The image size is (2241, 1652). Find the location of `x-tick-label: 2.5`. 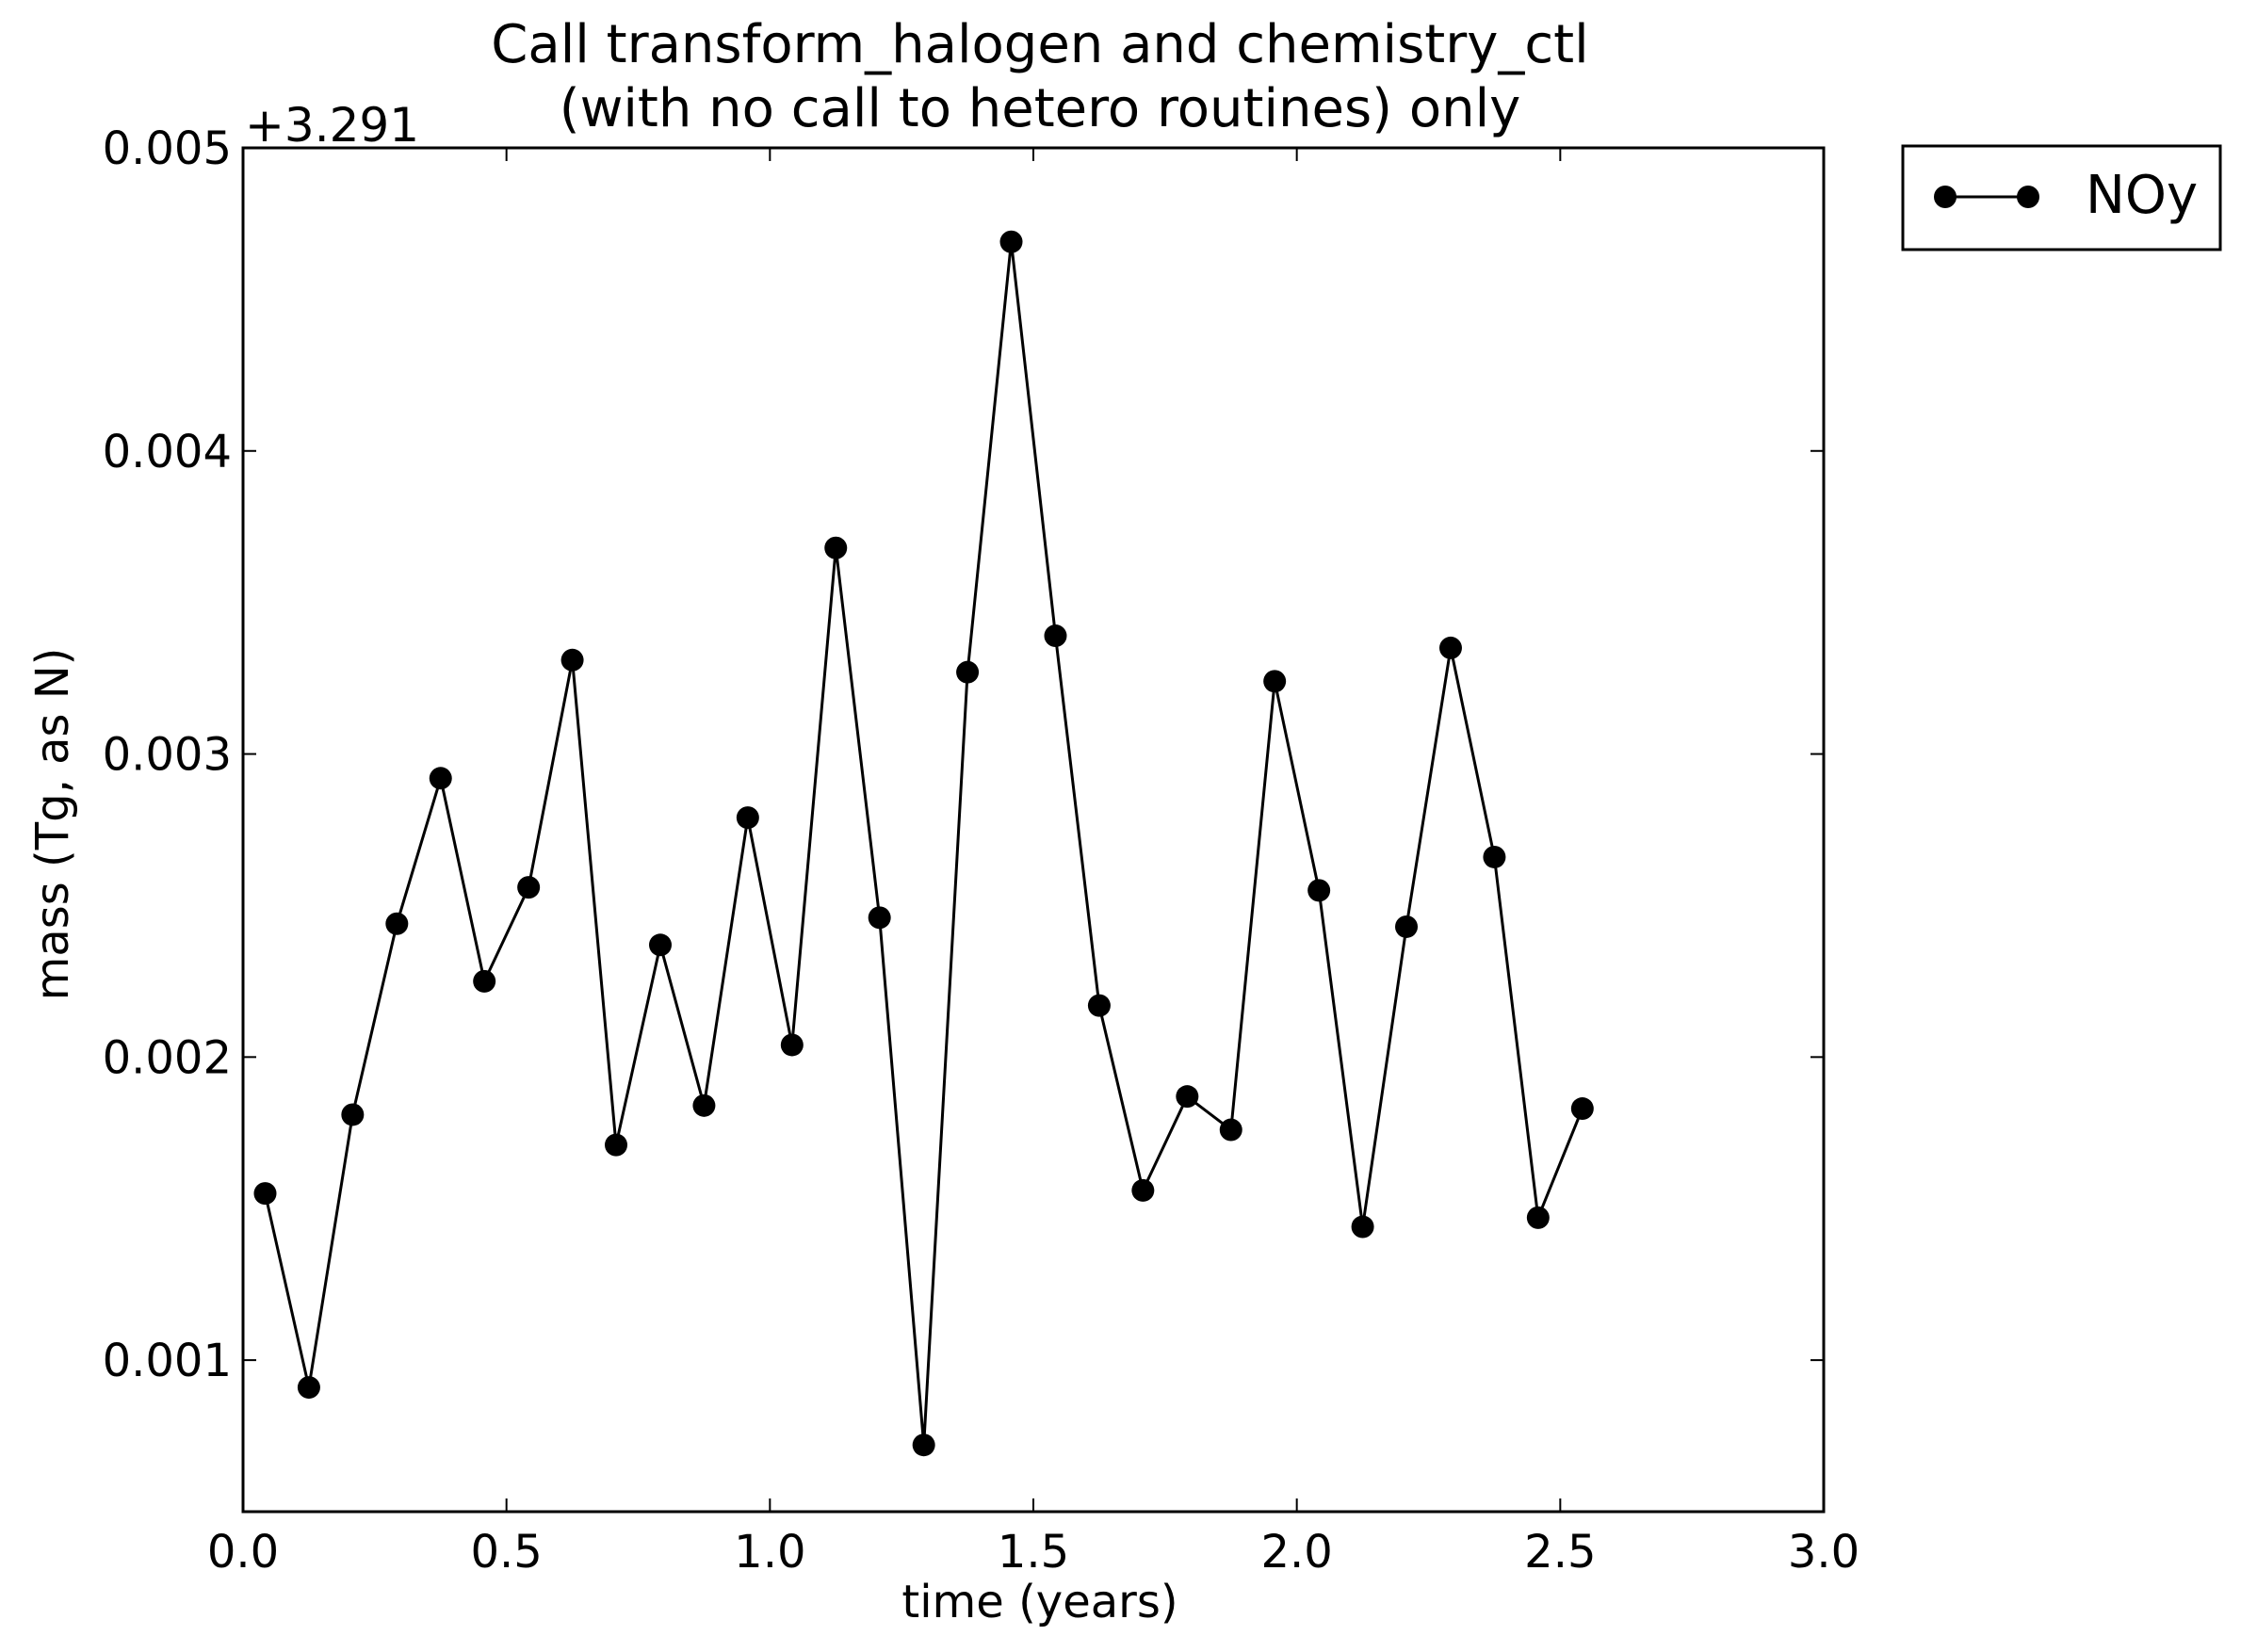

x-tick-label: 2.5 is located at coordinates (1560, 1552).